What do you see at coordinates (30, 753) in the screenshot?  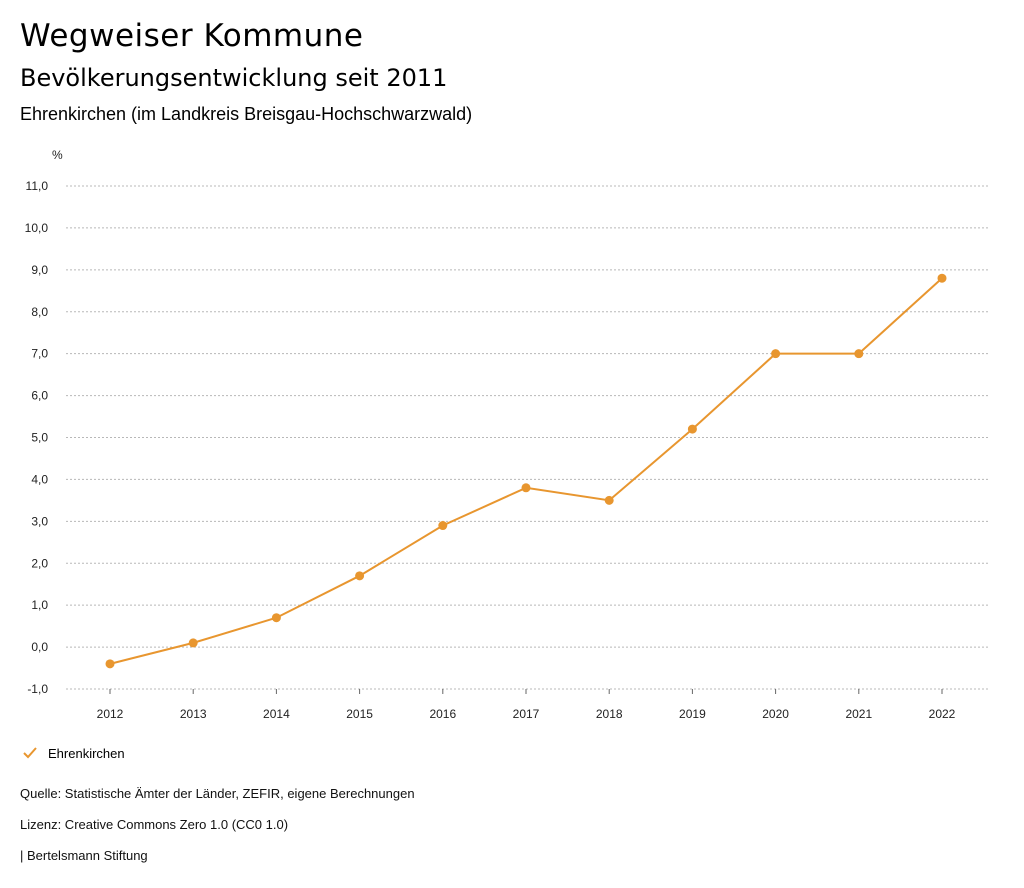 I see `check-icon` at bounding box center [30, 753].